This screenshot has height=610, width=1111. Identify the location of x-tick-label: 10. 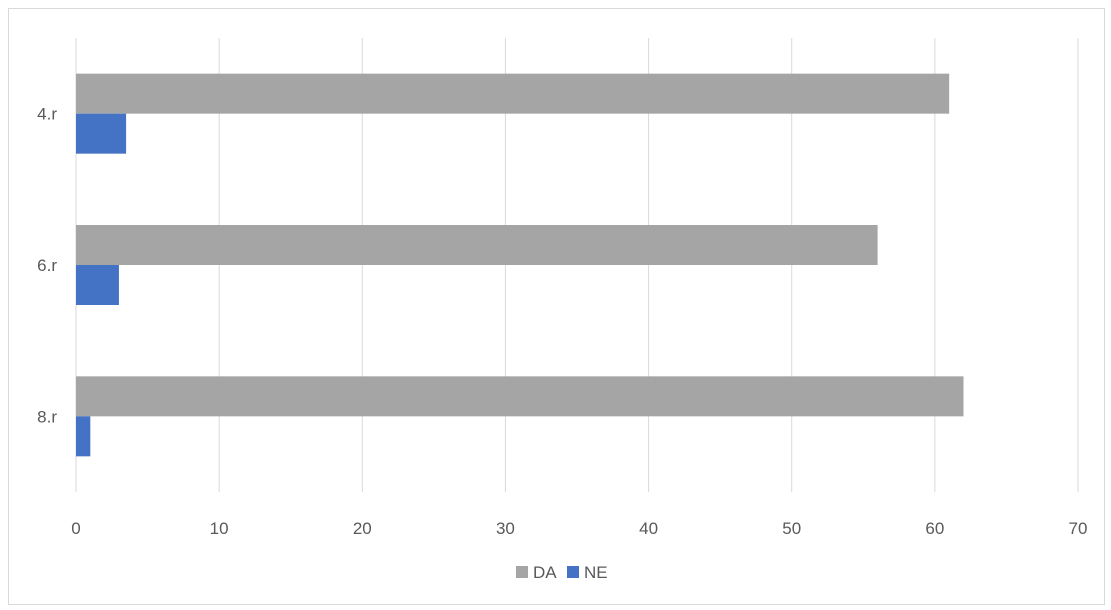
(219, 528).